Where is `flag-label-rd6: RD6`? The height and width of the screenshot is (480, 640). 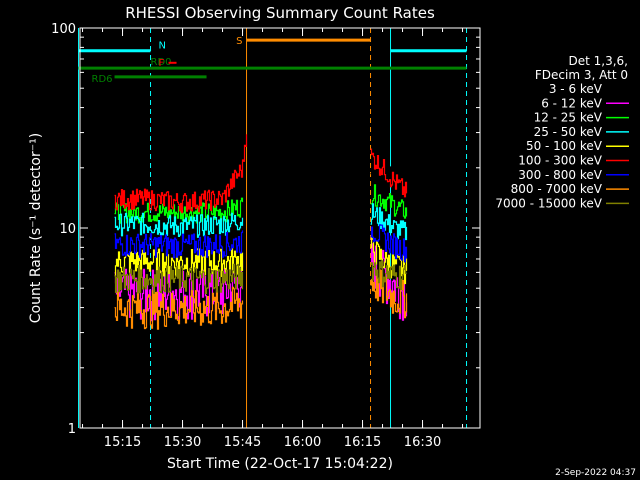 flag-label-rd6: RD6 is located at coordinates (102, 79).